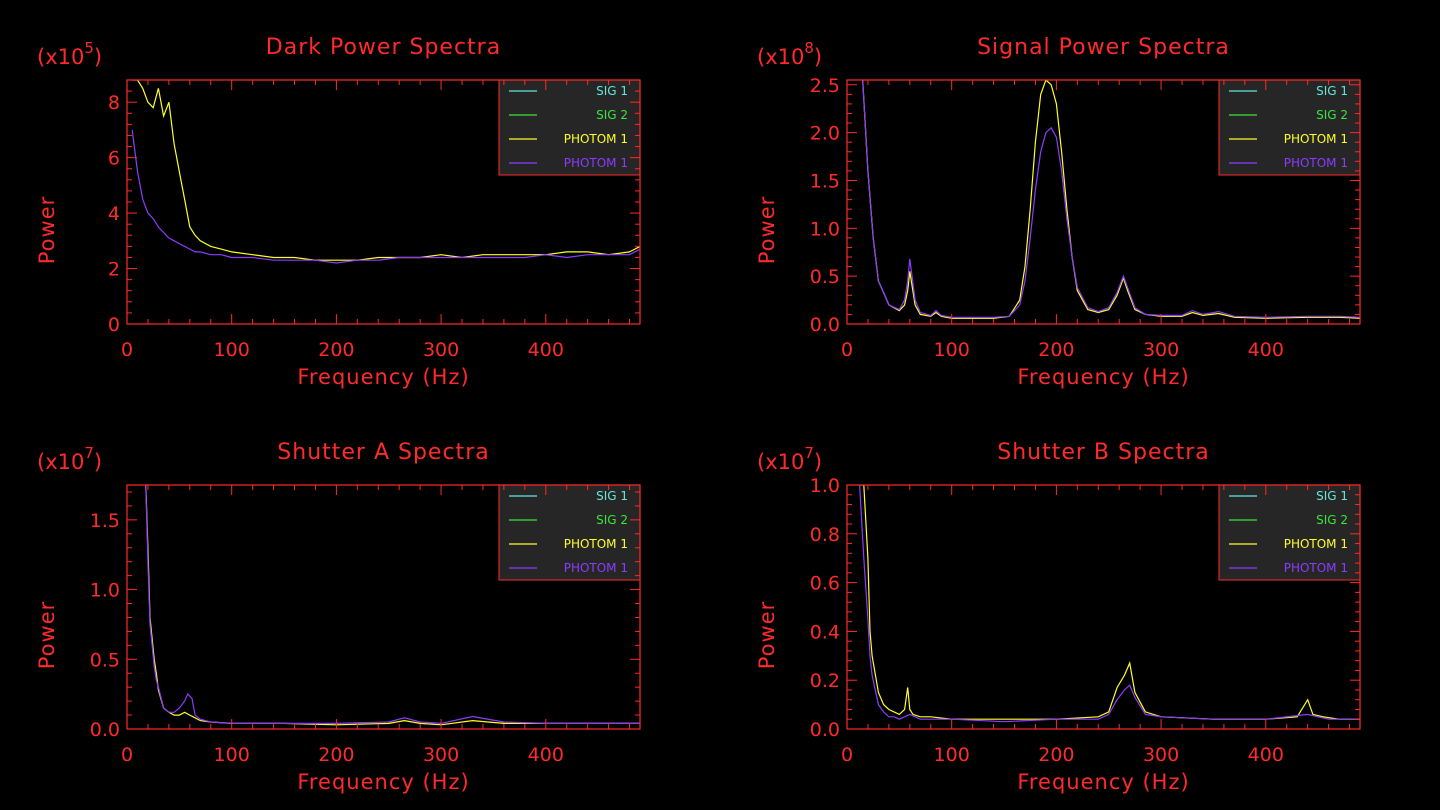 This screenshot has height=810, width=1440. Describe the element at coordinates (1103, 47) in the screenshot. I see `chart-title: Signal Power Spectra` at that location.